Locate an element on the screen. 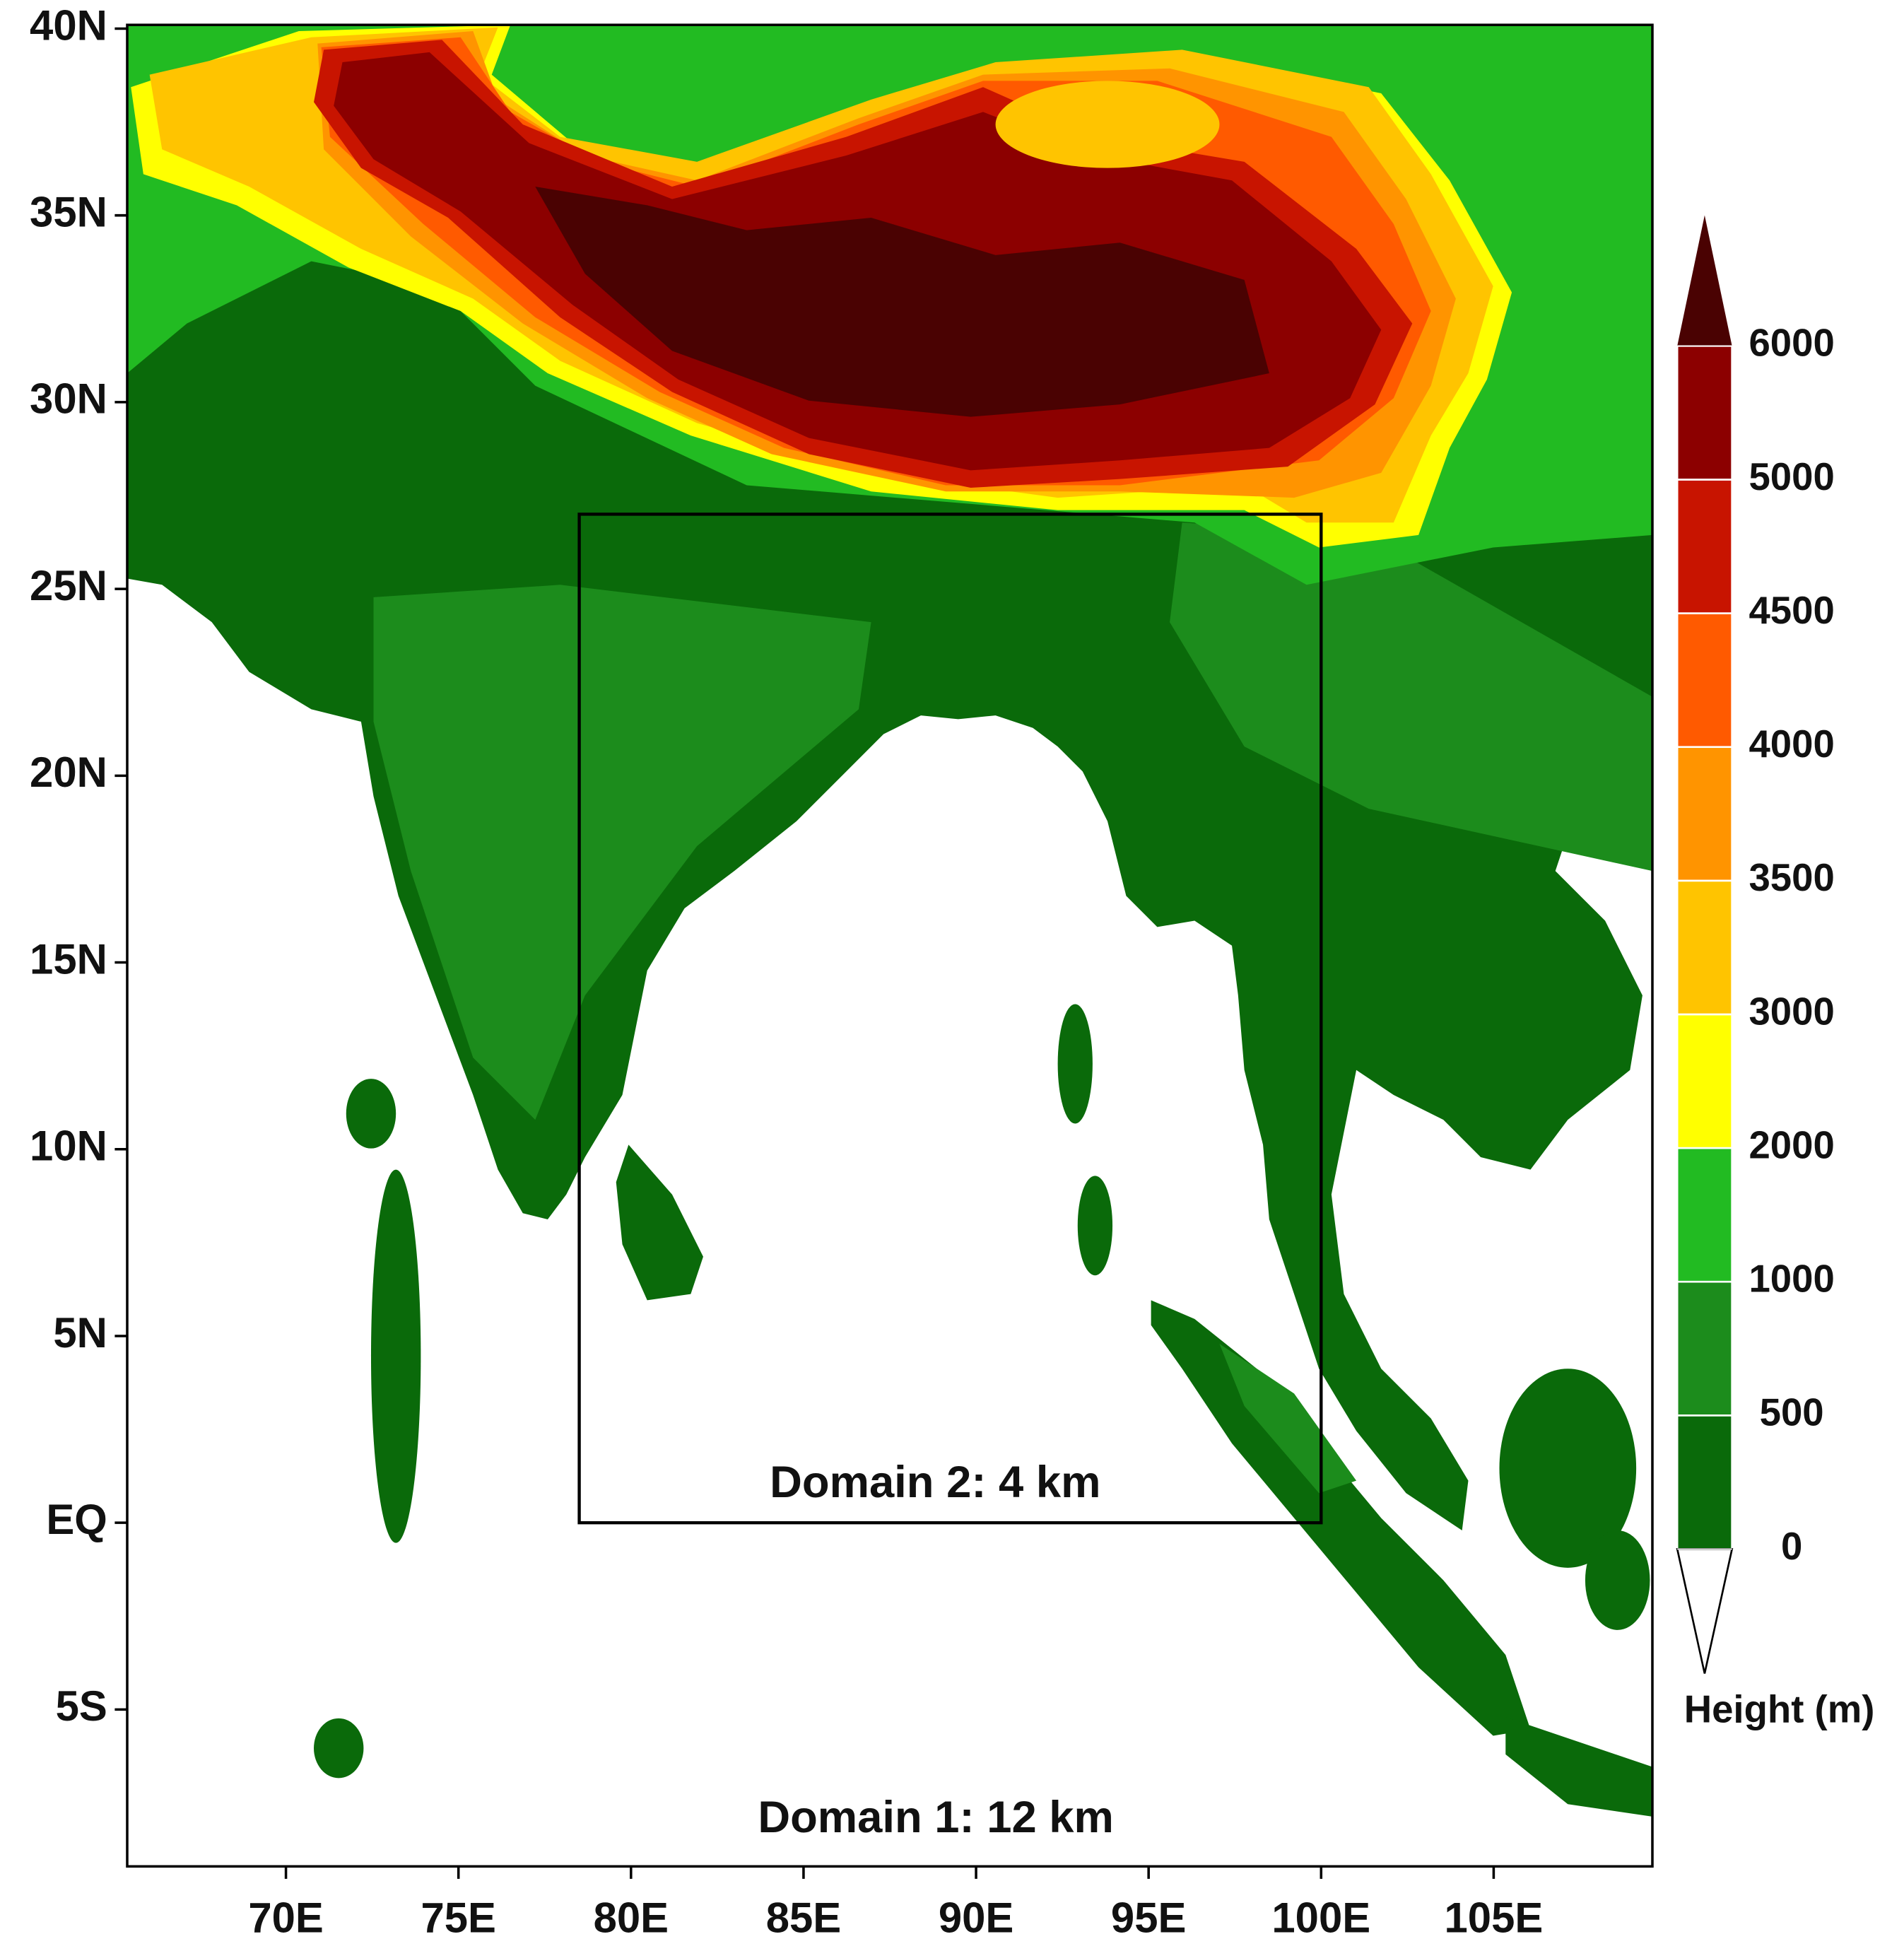 The width and height of the screenshot is (1904, 1951). colorbar-label: 1000 is located at coordinates (1791, 1279).